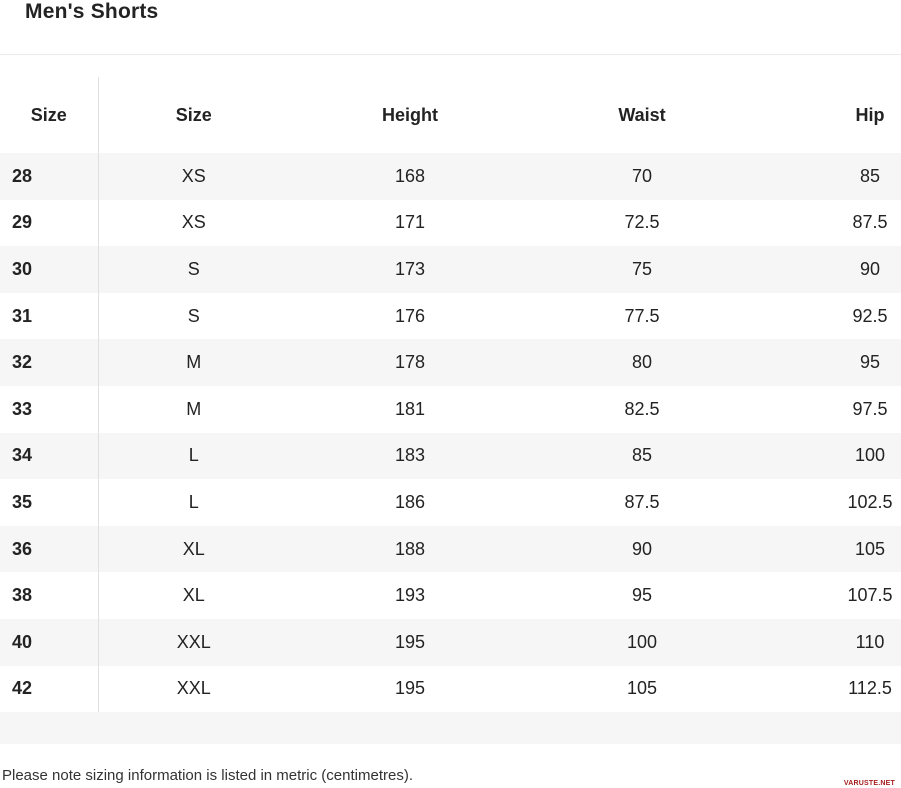 The width and height of the screenshot is (901, 788). Describe the element at coordinates (410, 114) in the screenshot. I see `column-header-height: Height` at that location.